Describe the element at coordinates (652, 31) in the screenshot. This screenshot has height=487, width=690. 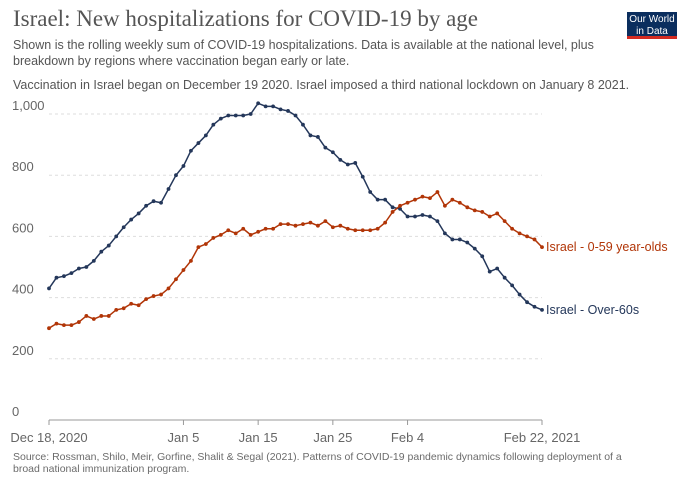
I see `logo-line-2: in Data` at that location.